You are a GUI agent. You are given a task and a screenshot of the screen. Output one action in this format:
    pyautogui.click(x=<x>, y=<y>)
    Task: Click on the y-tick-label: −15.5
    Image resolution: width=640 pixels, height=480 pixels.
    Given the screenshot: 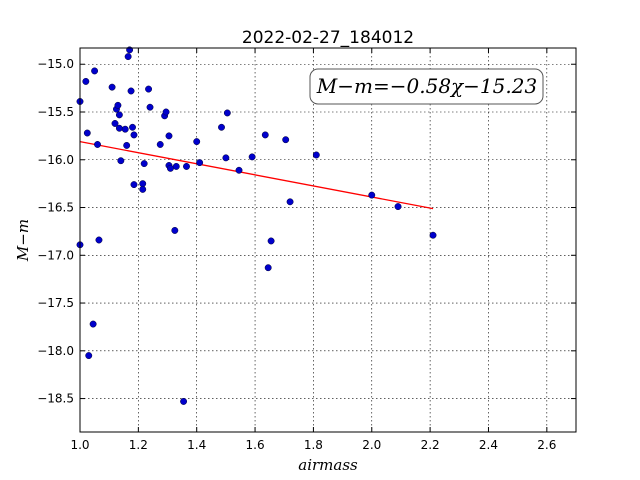 What is the action you would take?
    pyautogui.click(x=55, y=112)
    